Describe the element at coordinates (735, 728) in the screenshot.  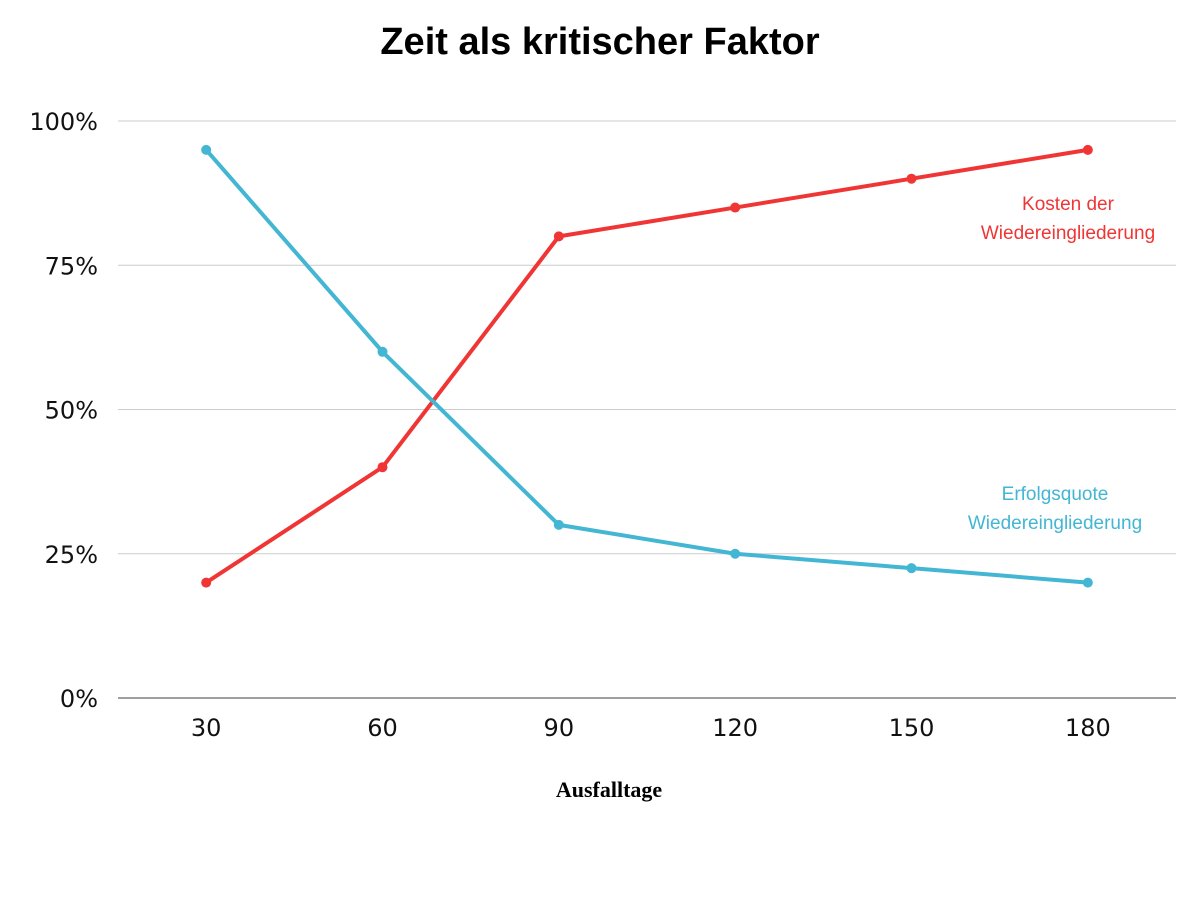
I see `x-tick-label: 120` at that location.